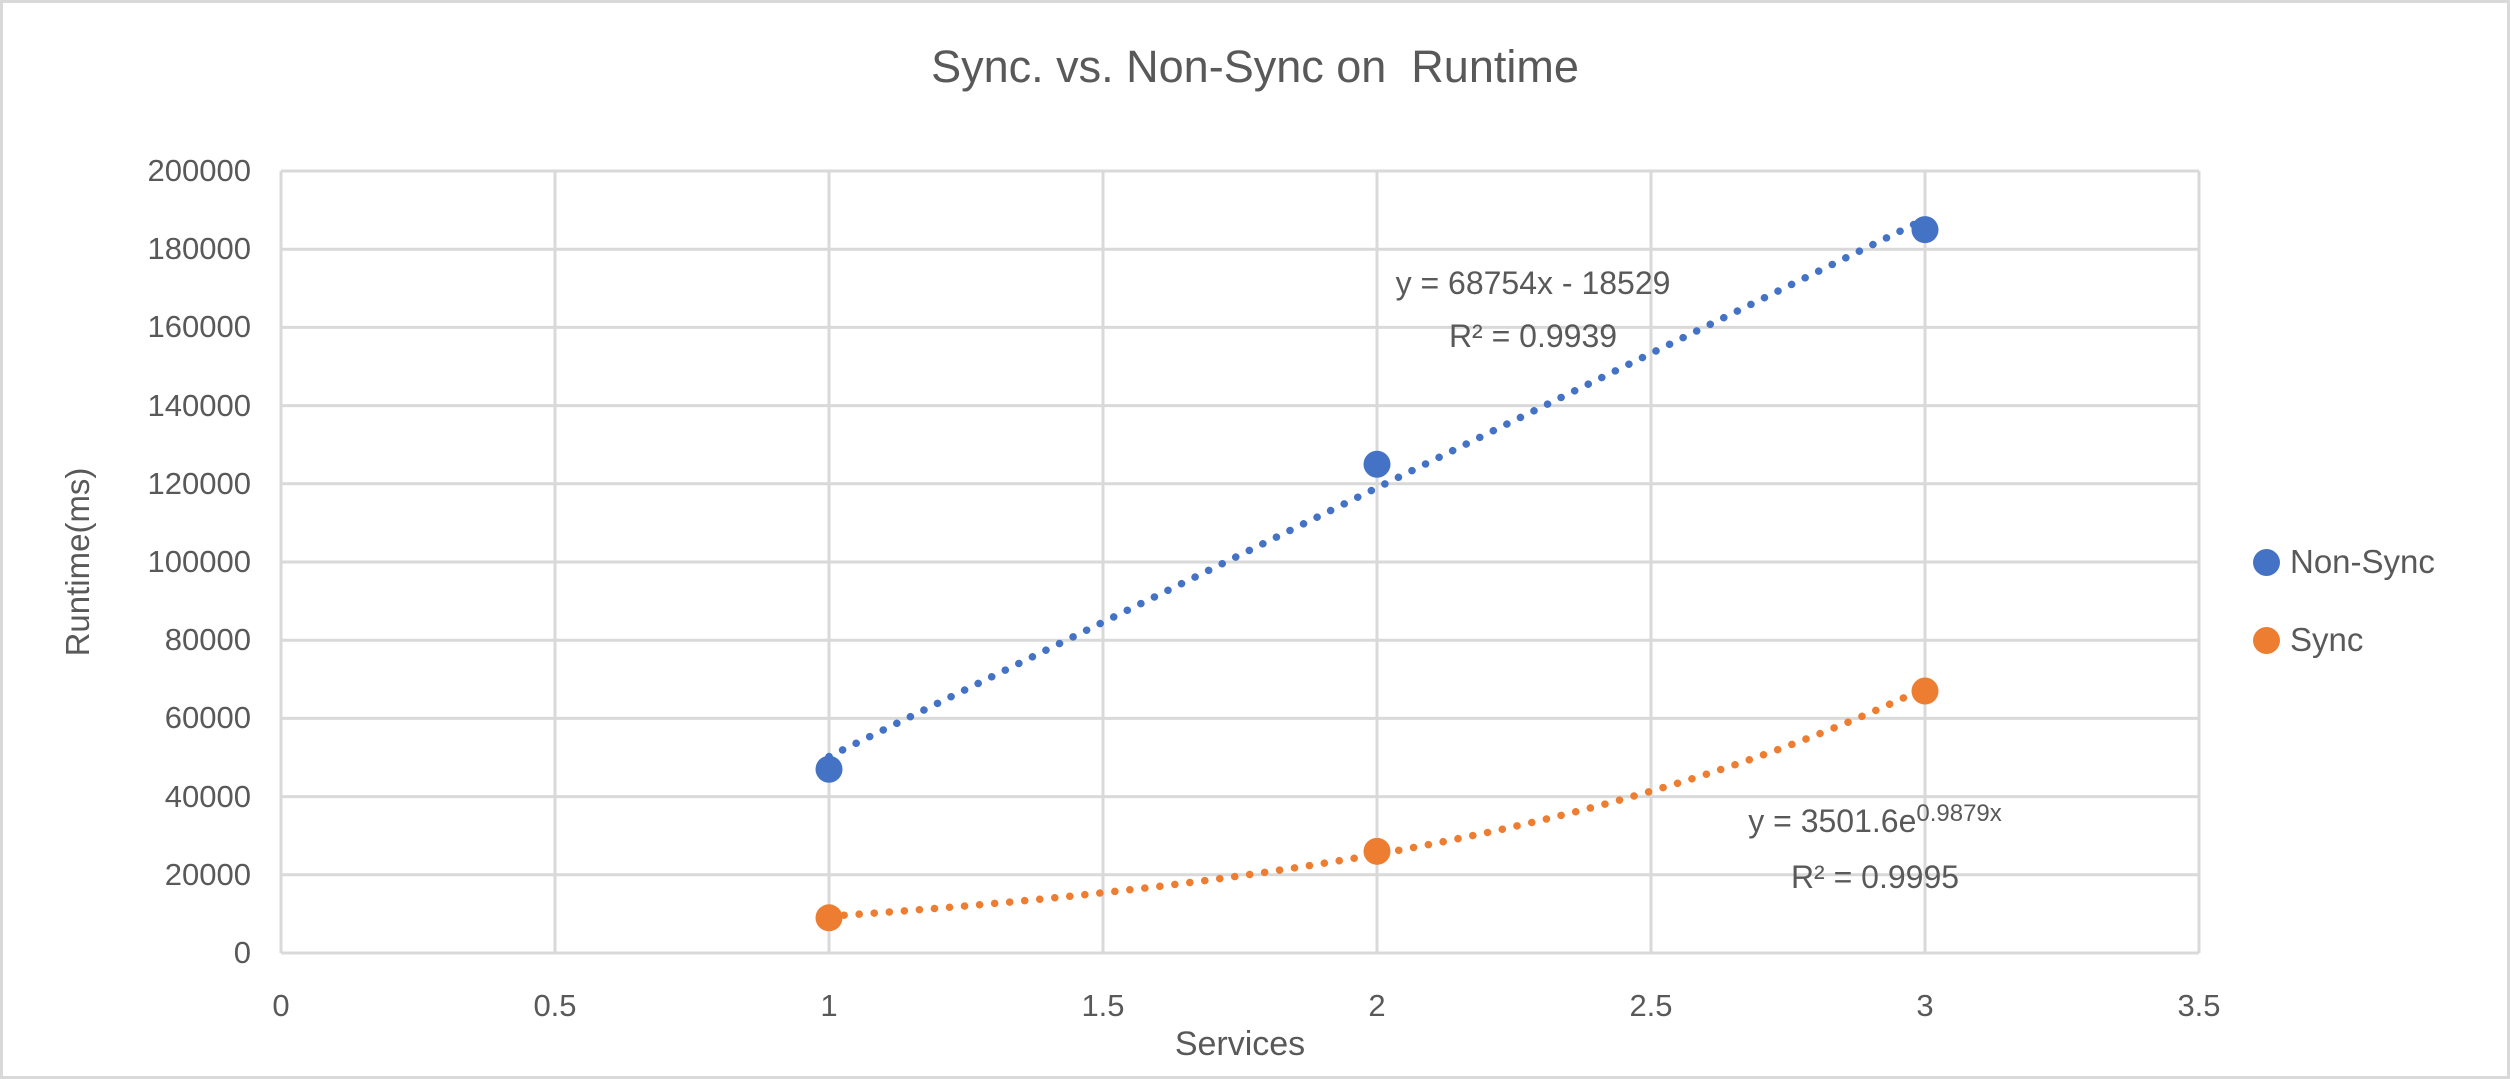 This screenshot has width=2510, height=1079. I want to click on trendline-equation-sync: y = 3501.6e0.9879x, so click(1875, 823).